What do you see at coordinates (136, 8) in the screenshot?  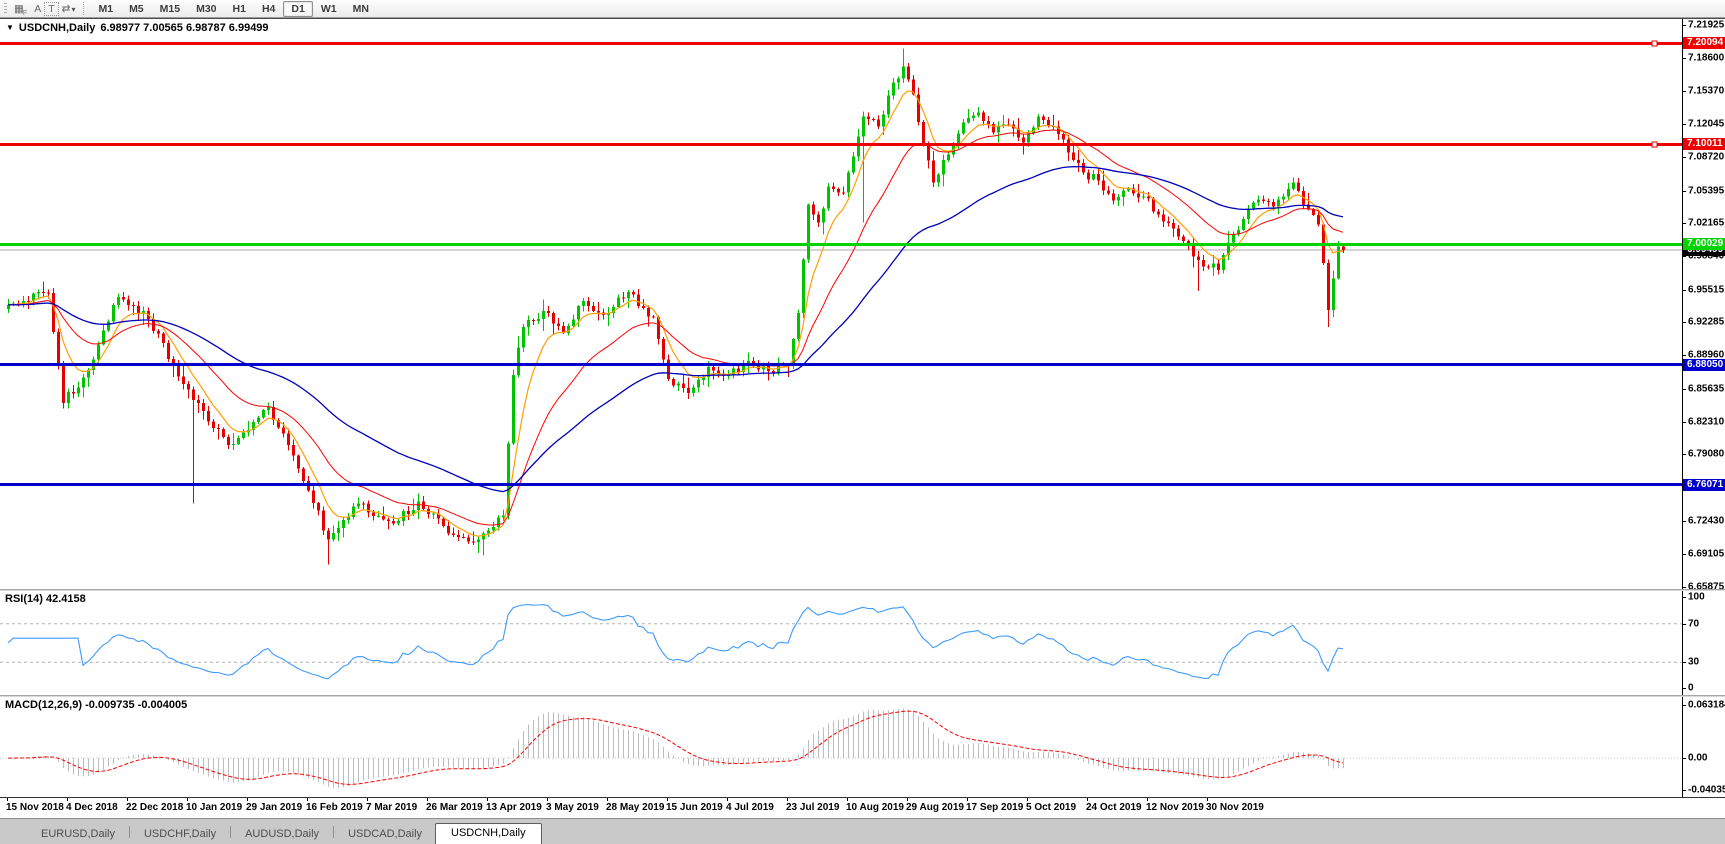 I see `timeframe-button-m5: M5` at bounding box center [136, 8].